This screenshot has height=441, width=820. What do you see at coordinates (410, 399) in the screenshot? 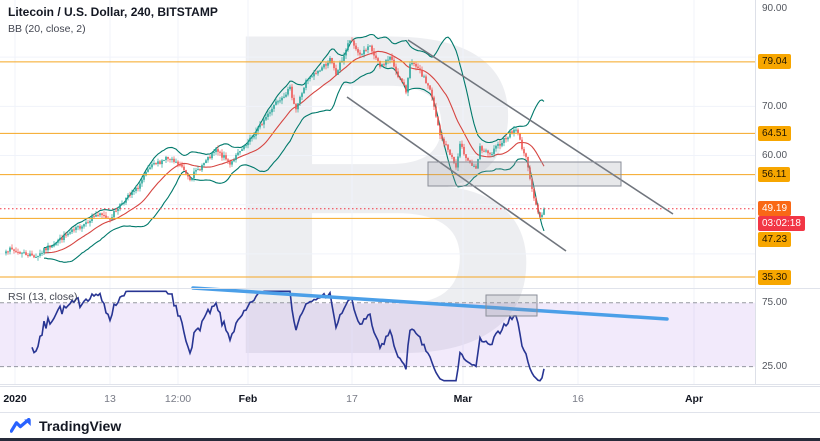
I see `time-axis: 2020 13 12:00 Feb 17 Mar 16 Apr` at bounding box center [410, 399].